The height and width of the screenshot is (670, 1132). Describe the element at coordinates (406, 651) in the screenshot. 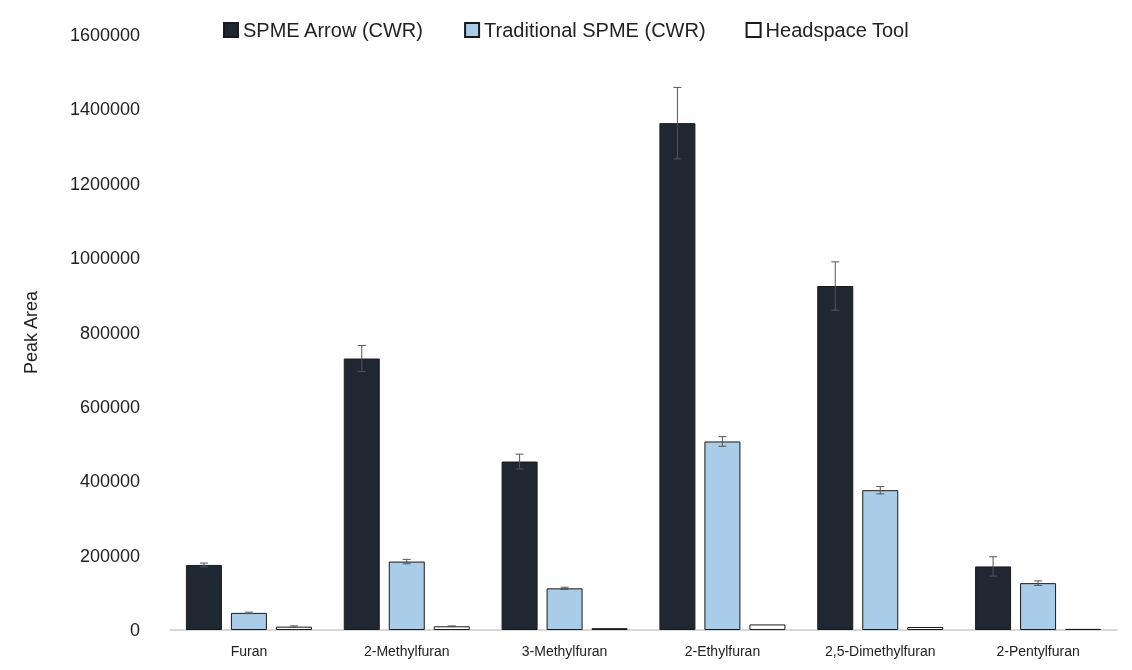

I see `x-tick-label: 2-Methylfuran` at that location.